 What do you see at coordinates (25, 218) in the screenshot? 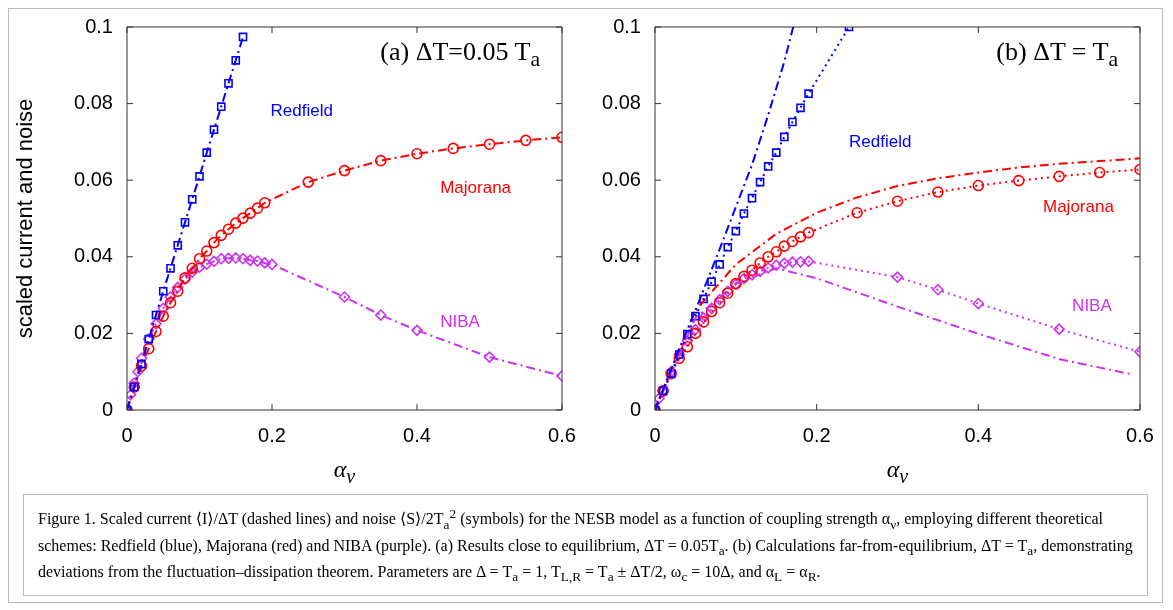
I see `y-axis-title: scaled current and noise` at bounding box center [25, 218].